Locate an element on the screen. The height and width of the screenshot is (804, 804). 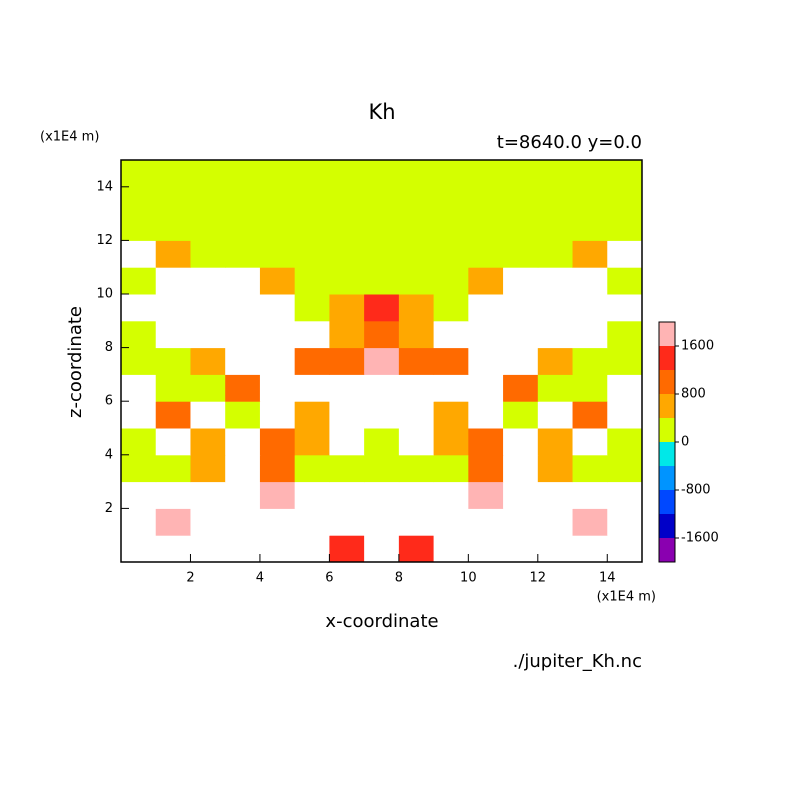
x-tick-label: 2 is located at coordinates (190, 578).